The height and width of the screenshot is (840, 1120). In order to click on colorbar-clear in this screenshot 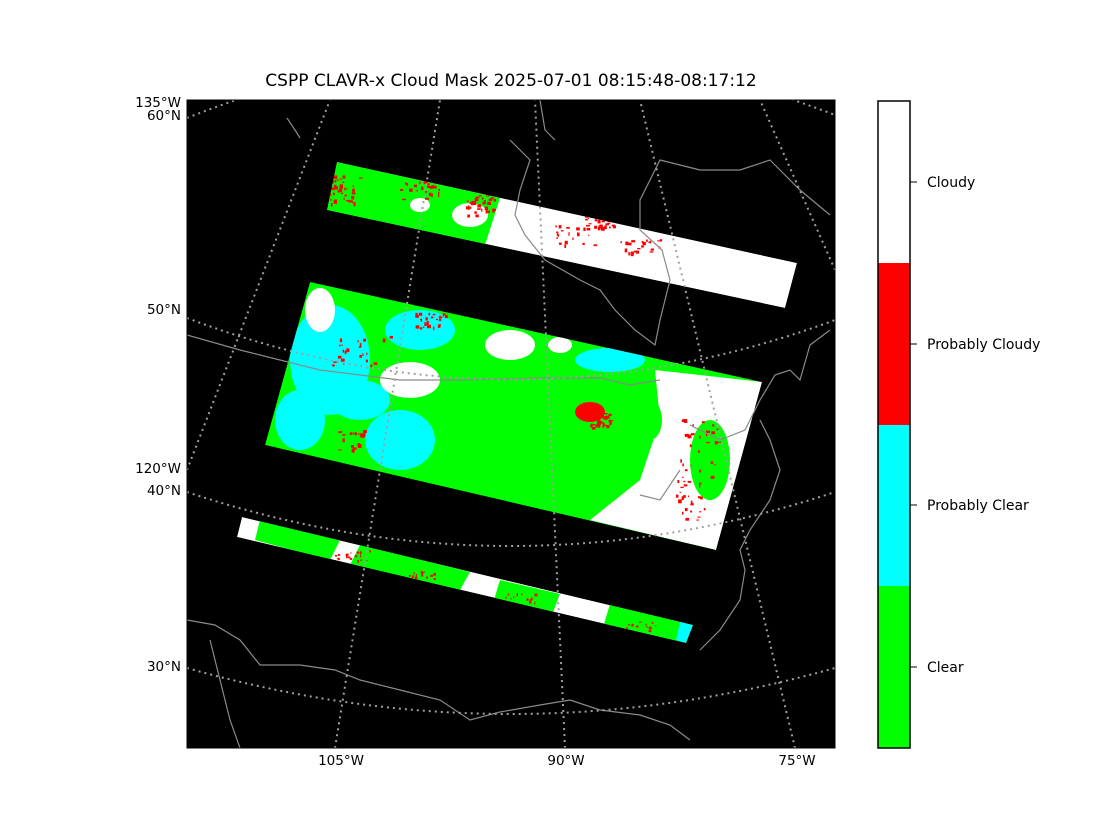, I will do `click(894, 667)`.